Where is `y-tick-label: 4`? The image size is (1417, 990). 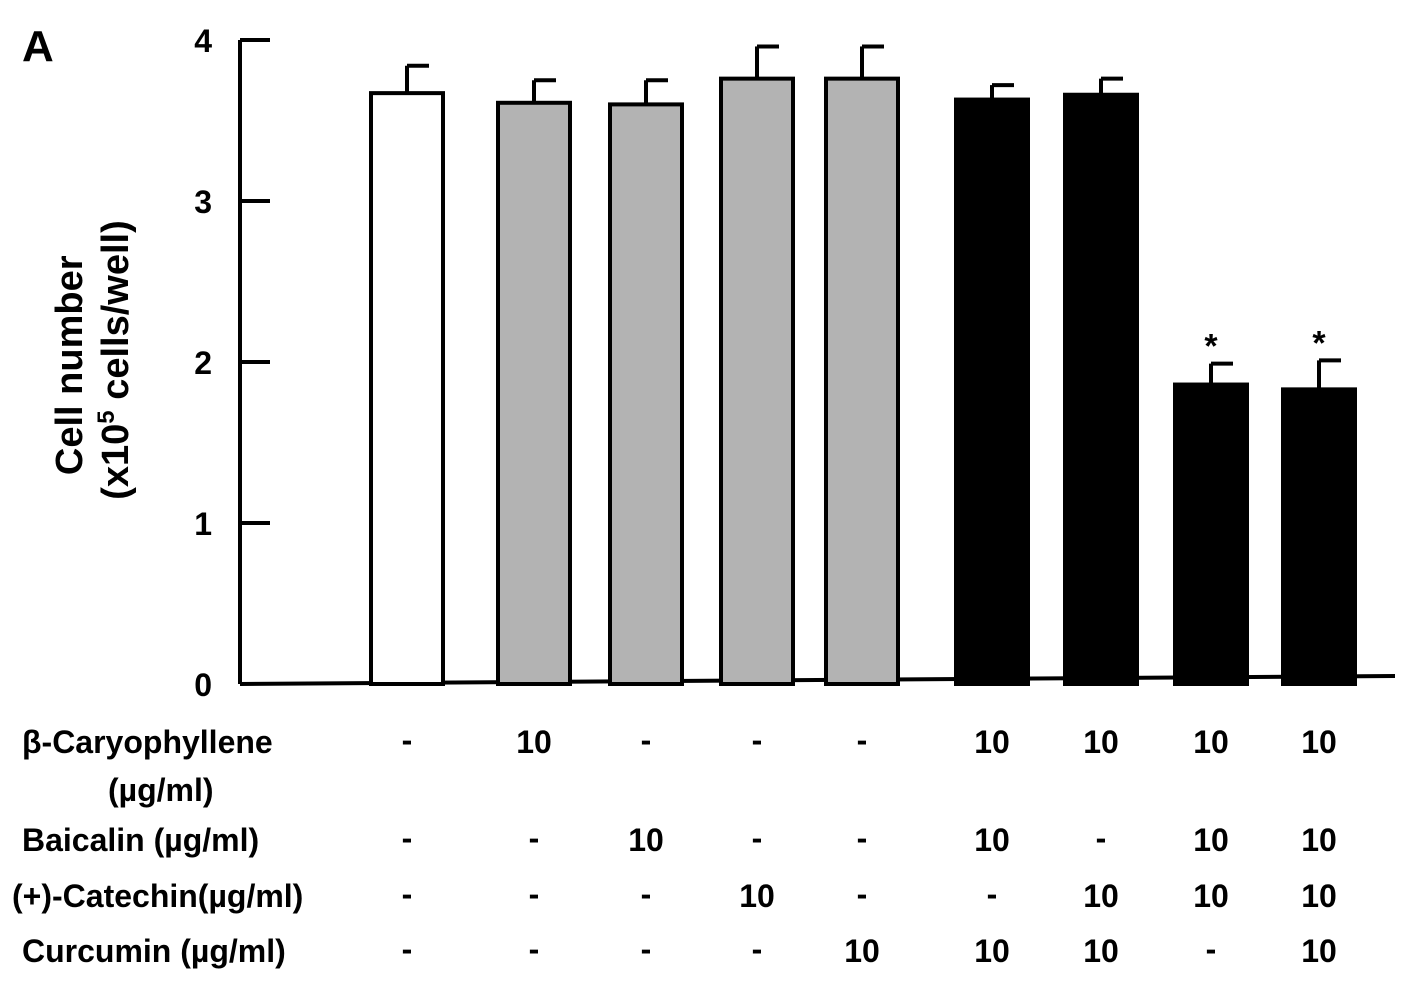 y-tick-label: 4 is located at coordinates (203, 41).